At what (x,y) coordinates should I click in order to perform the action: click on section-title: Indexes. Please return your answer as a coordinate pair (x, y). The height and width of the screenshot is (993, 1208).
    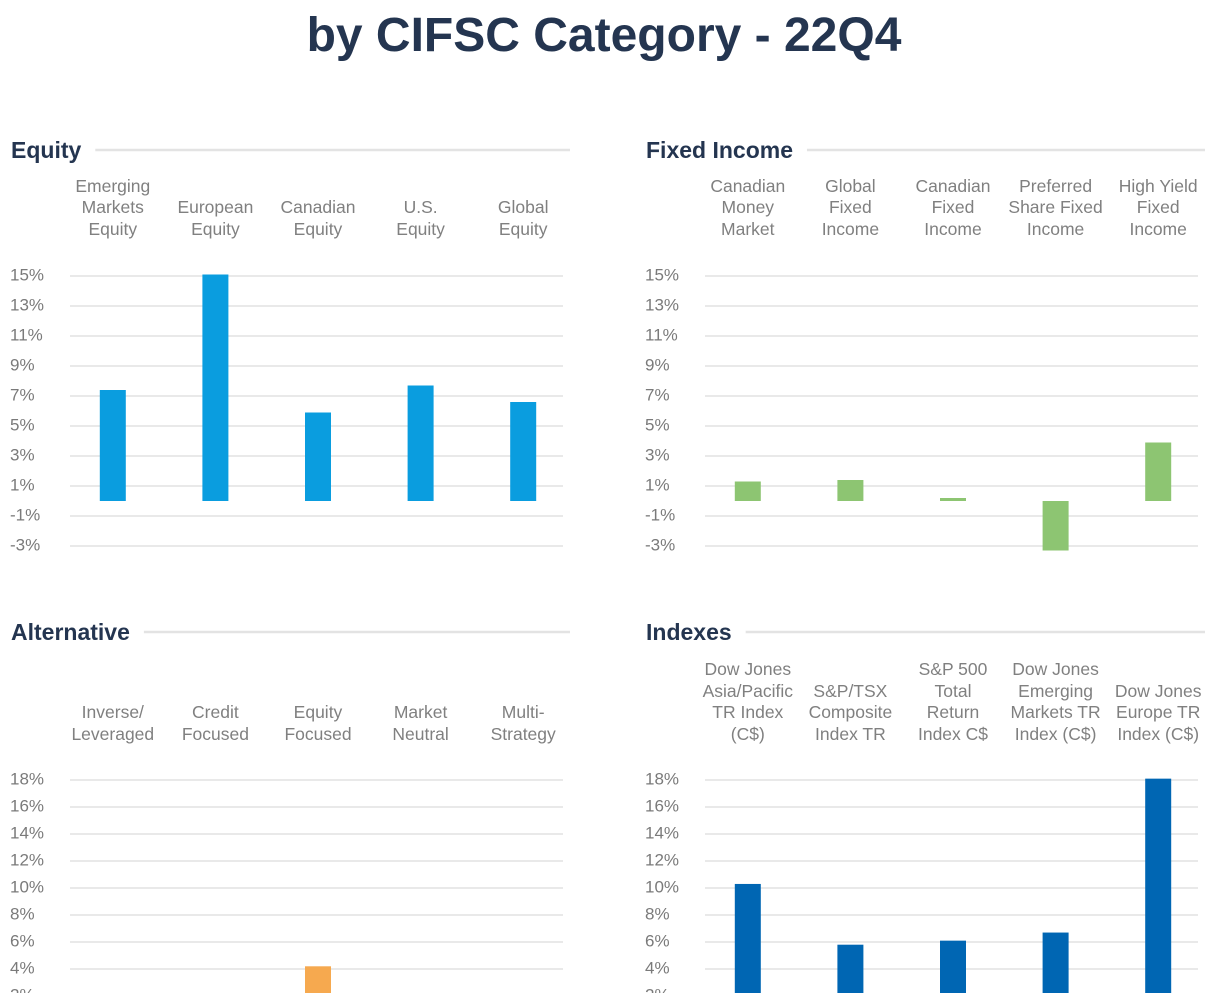
    Looking at the image, I should click on (689, 632).